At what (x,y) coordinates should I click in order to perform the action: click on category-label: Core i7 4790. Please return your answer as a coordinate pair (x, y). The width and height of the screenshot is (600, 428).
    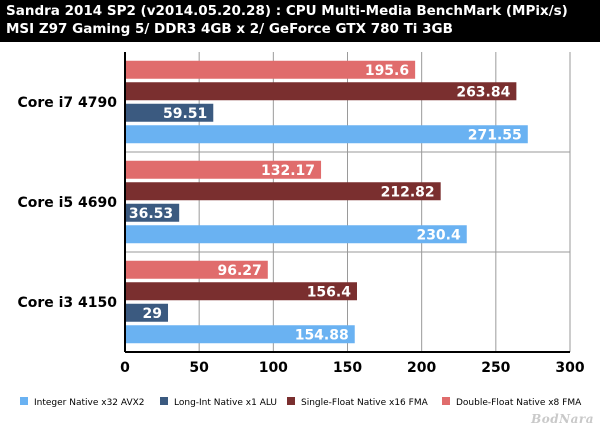
    Looking at the image, I should click on (67, 103).